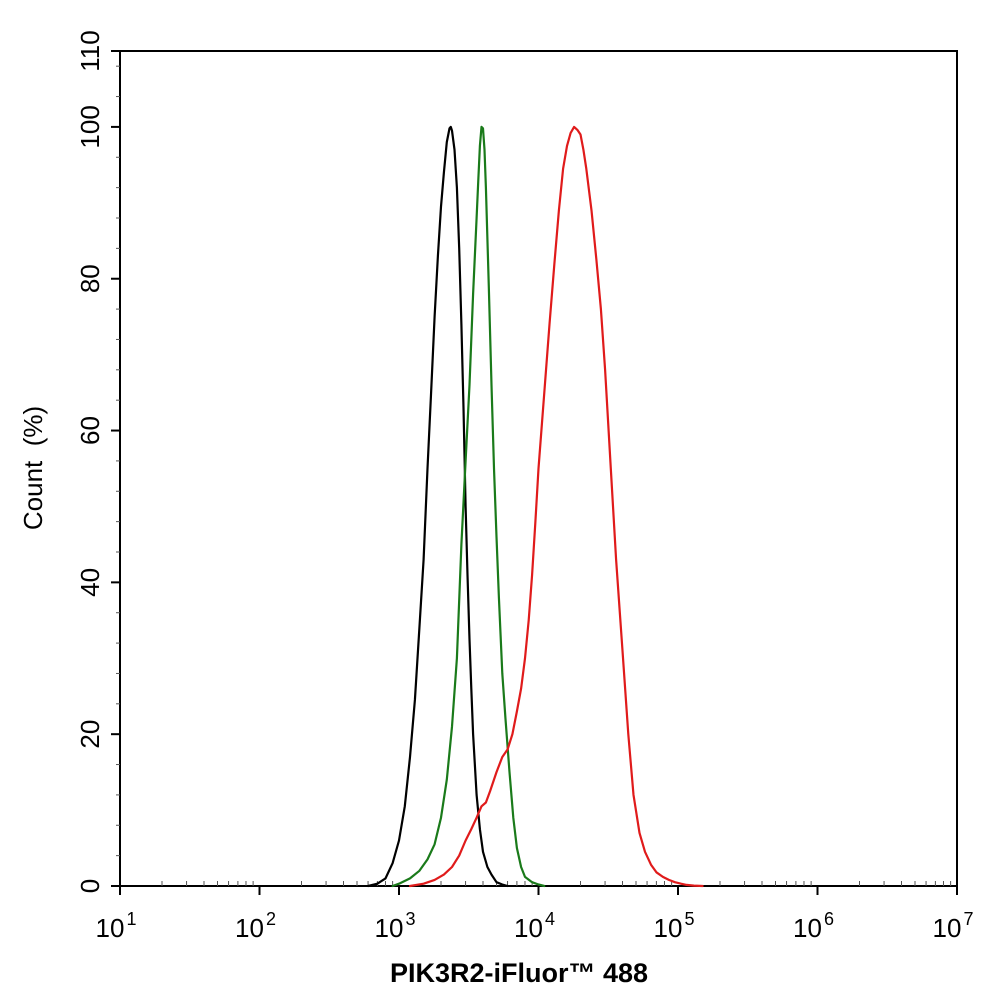 This screenshot has height=1002, width=994. Describe the element at coordinates (674, 926) in the screenshot. I see `x-tick-label: 10 5` at that location.